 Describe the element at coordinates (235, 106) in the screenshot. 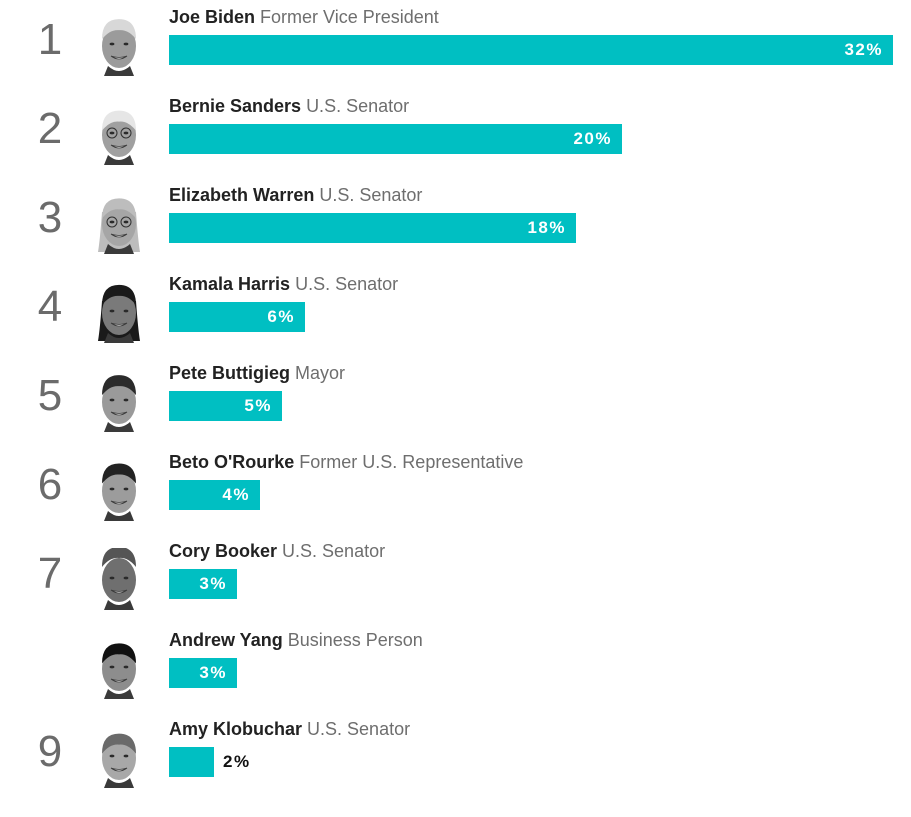

I see `candidate-name: Bernie Sanders` at that location.